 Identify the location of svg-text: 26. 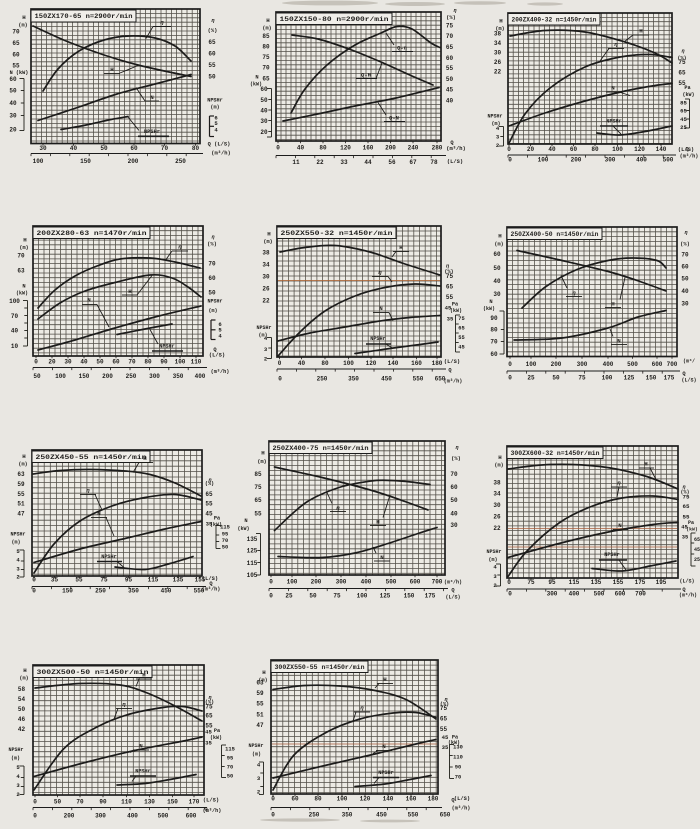
(498, 62).